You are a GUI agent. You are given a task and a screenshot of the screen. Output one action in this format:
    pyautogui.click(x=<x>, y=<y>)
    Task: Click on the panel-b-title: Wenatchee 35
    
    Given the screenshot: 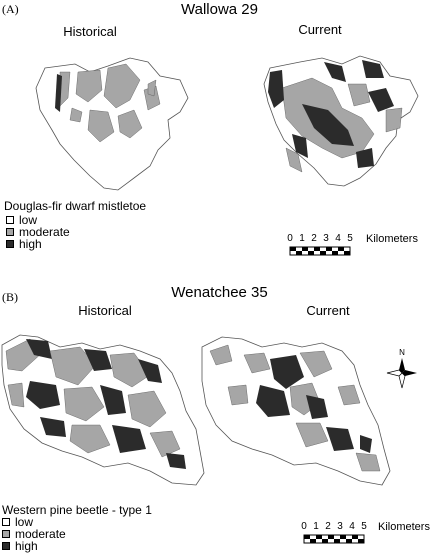 What is the action you would take?
    pyautogui.click(x=219, y=292)
    